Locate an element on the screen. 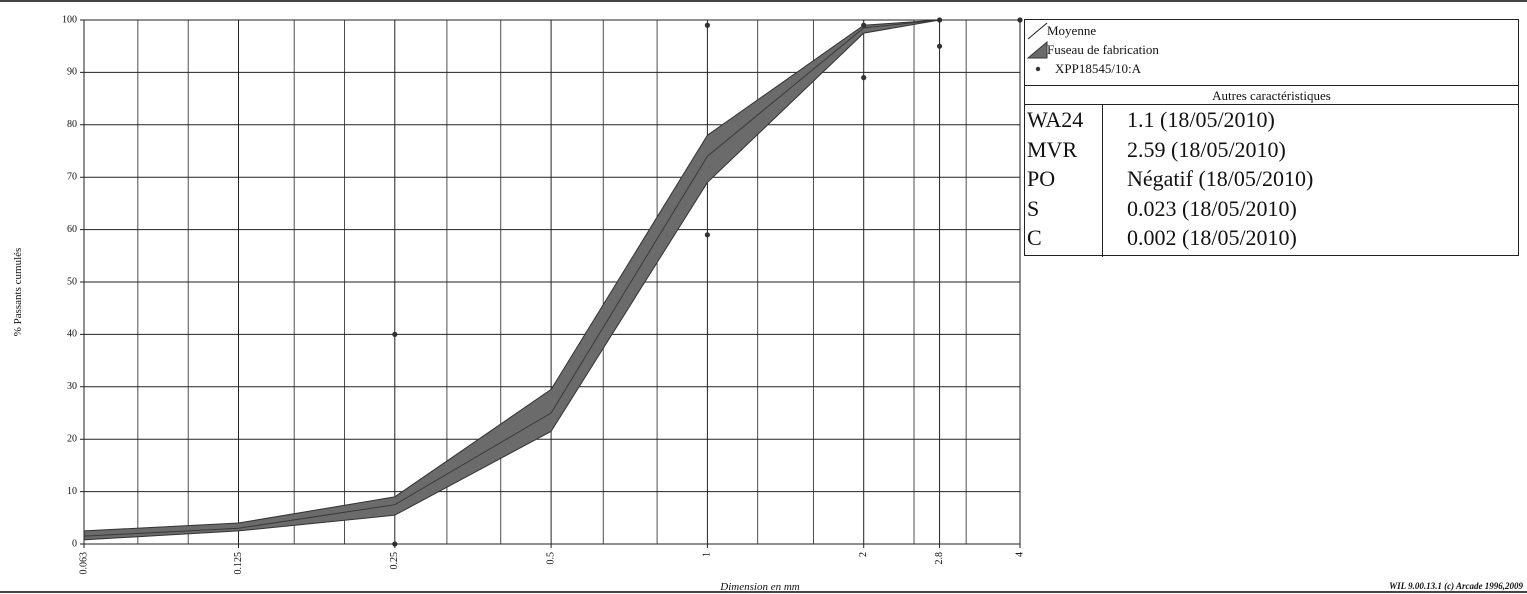 Image resolution: width=1527 pixels, height=594 pixels. characteristics-title: Autres caractéristiques is located at coordinates (1271, 95).